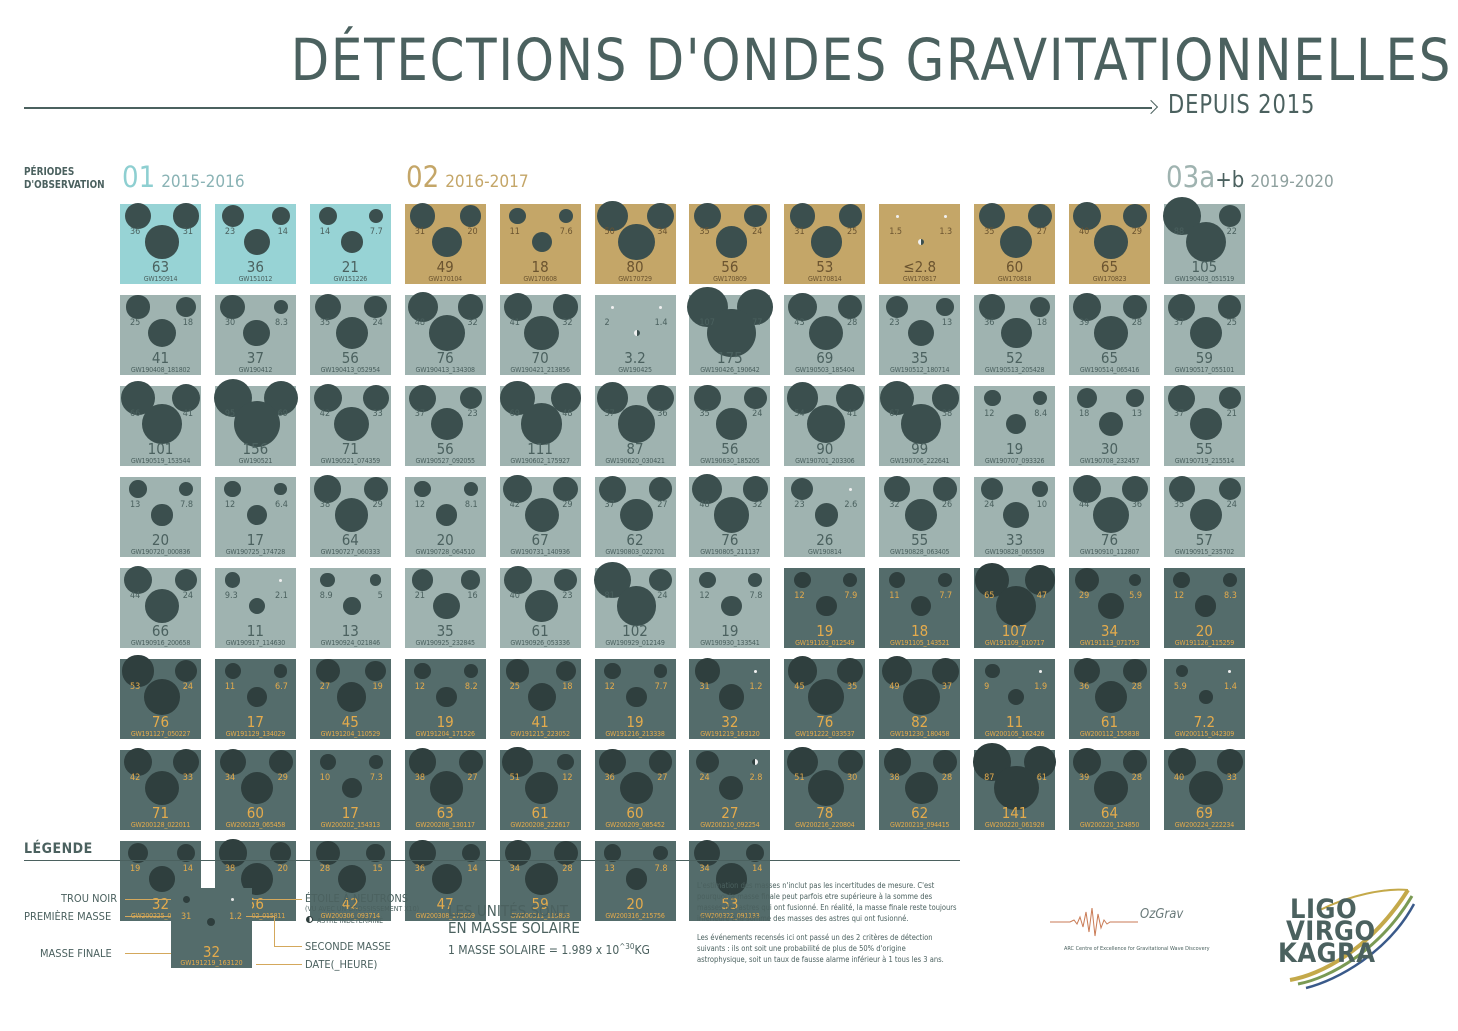  I want to click on first-mass-label: 19, so click(135, 869).